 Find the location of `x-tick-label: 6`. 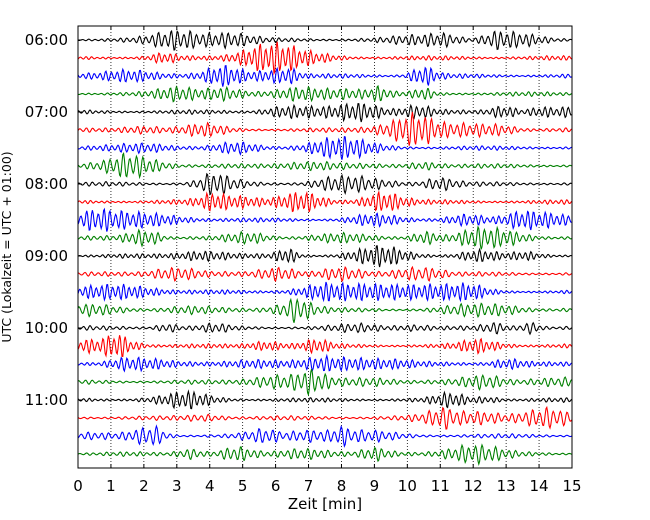

x-tick-label: 6 is located at coordinates (276, 486).